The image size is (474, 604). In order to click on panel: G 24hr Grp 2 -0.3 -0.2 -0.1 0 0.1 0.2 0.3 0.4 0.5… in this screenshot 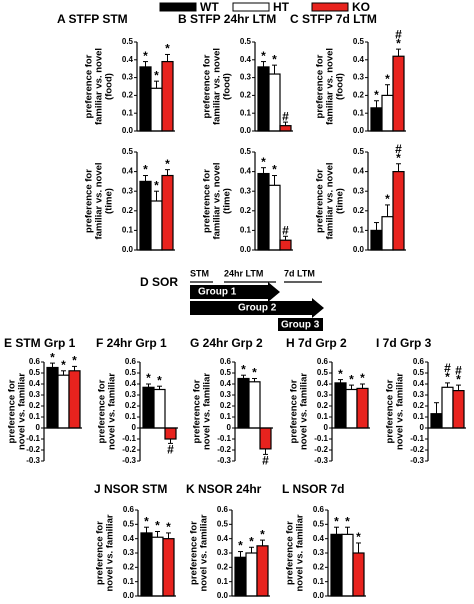, I will do `click(231, 402)`.